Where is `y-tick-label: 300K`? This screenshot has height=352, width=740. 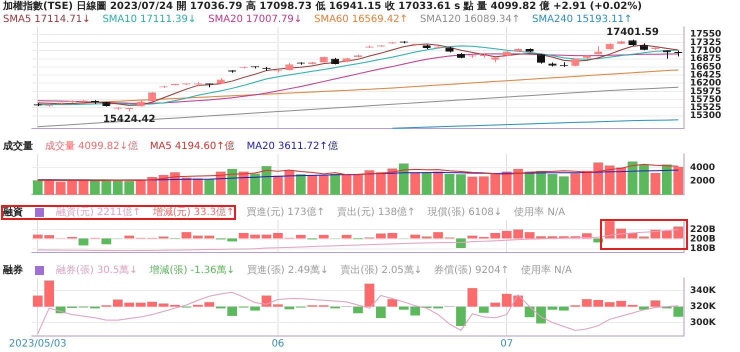 y-tick-label: 300K is located at coordinates (703, 323).